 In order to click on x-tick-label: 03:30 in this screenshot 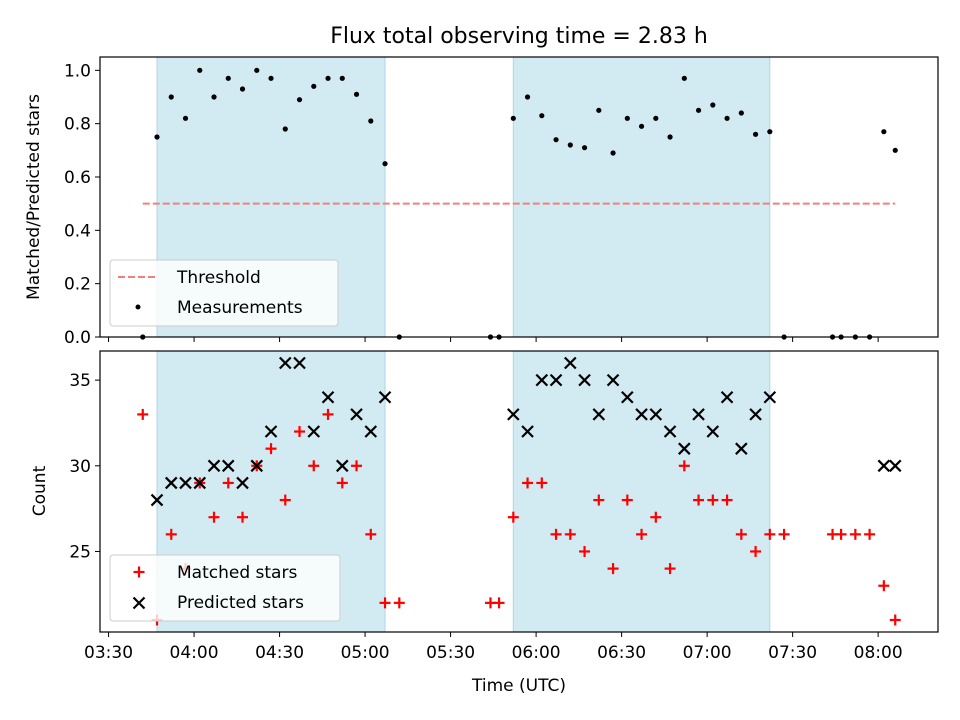, I will do `click(108, 653)`.